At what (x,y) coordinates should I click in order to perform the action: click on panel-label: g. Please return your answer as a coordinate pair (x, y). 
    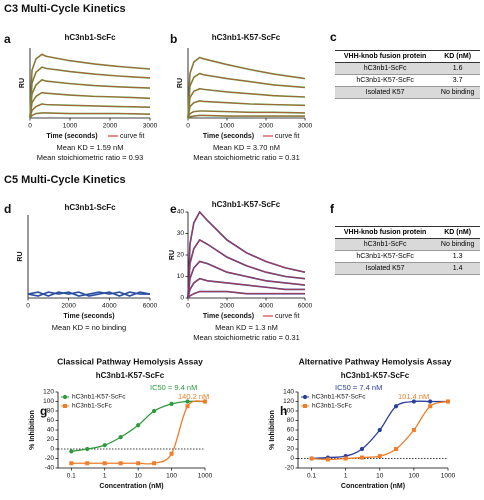
    Looking at the image, I should click on (43, 411).